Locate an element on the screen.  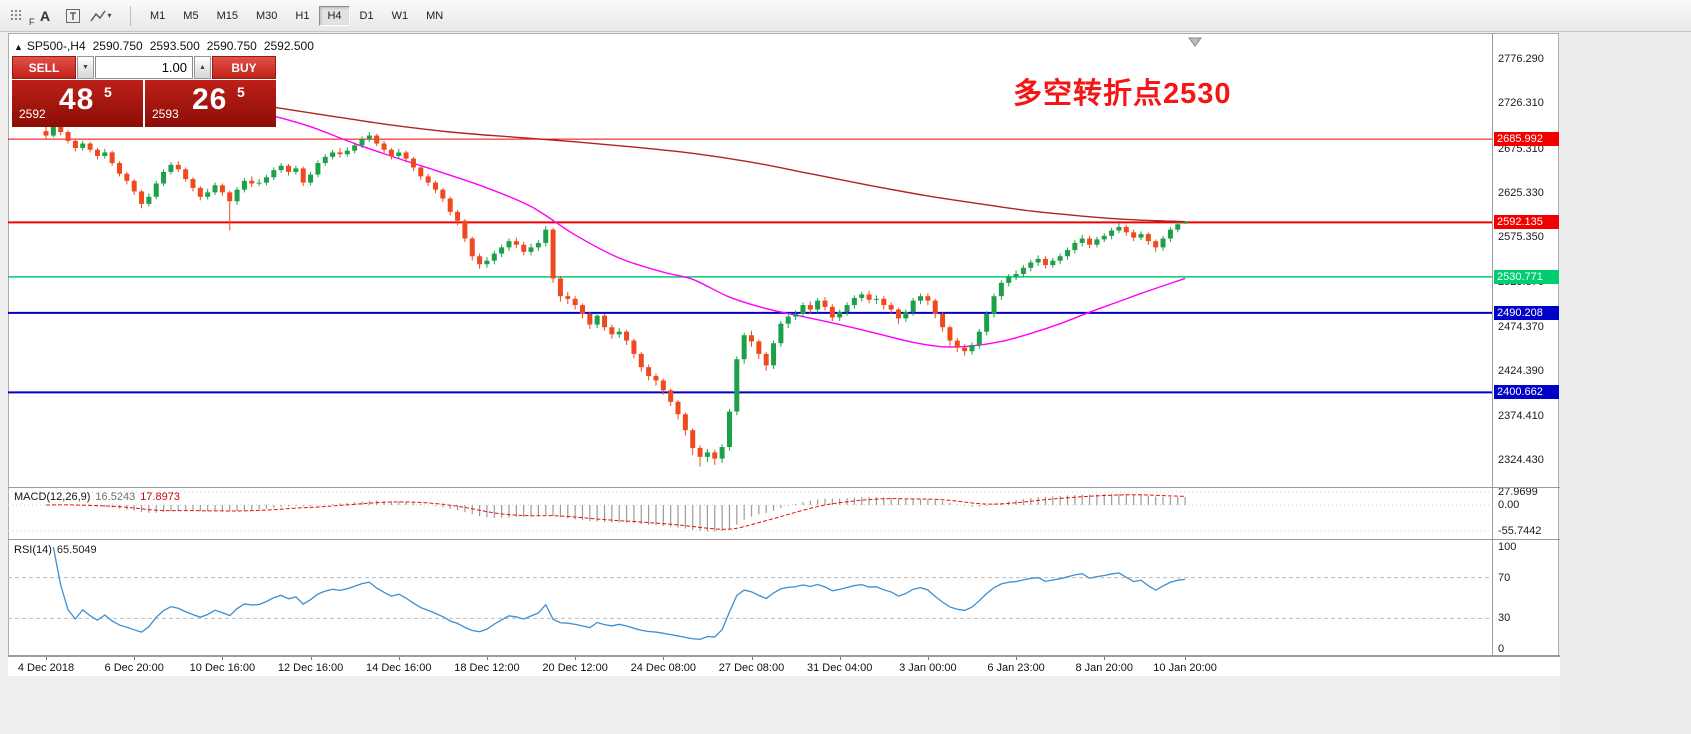
sell-button: SELL is located at coordinates (44, 67).